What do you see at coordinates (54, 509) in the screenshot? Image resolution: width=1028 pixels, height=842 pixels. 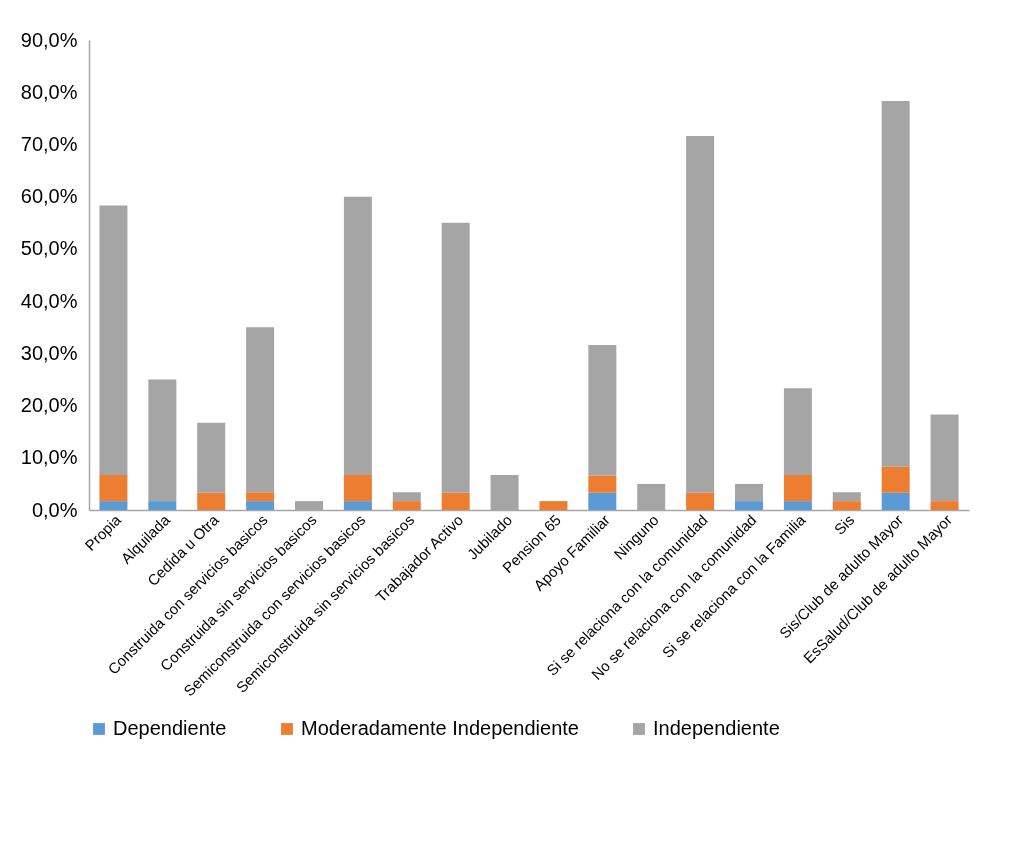 I see `y-tick-label: 0,0%` at bounding box center [54, 509].